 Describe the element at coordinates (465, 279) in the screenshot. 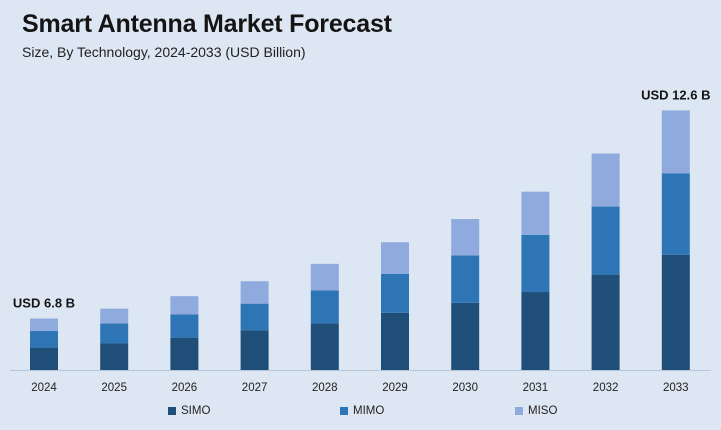

I see `bar-segment-mimo-2030` at that location.